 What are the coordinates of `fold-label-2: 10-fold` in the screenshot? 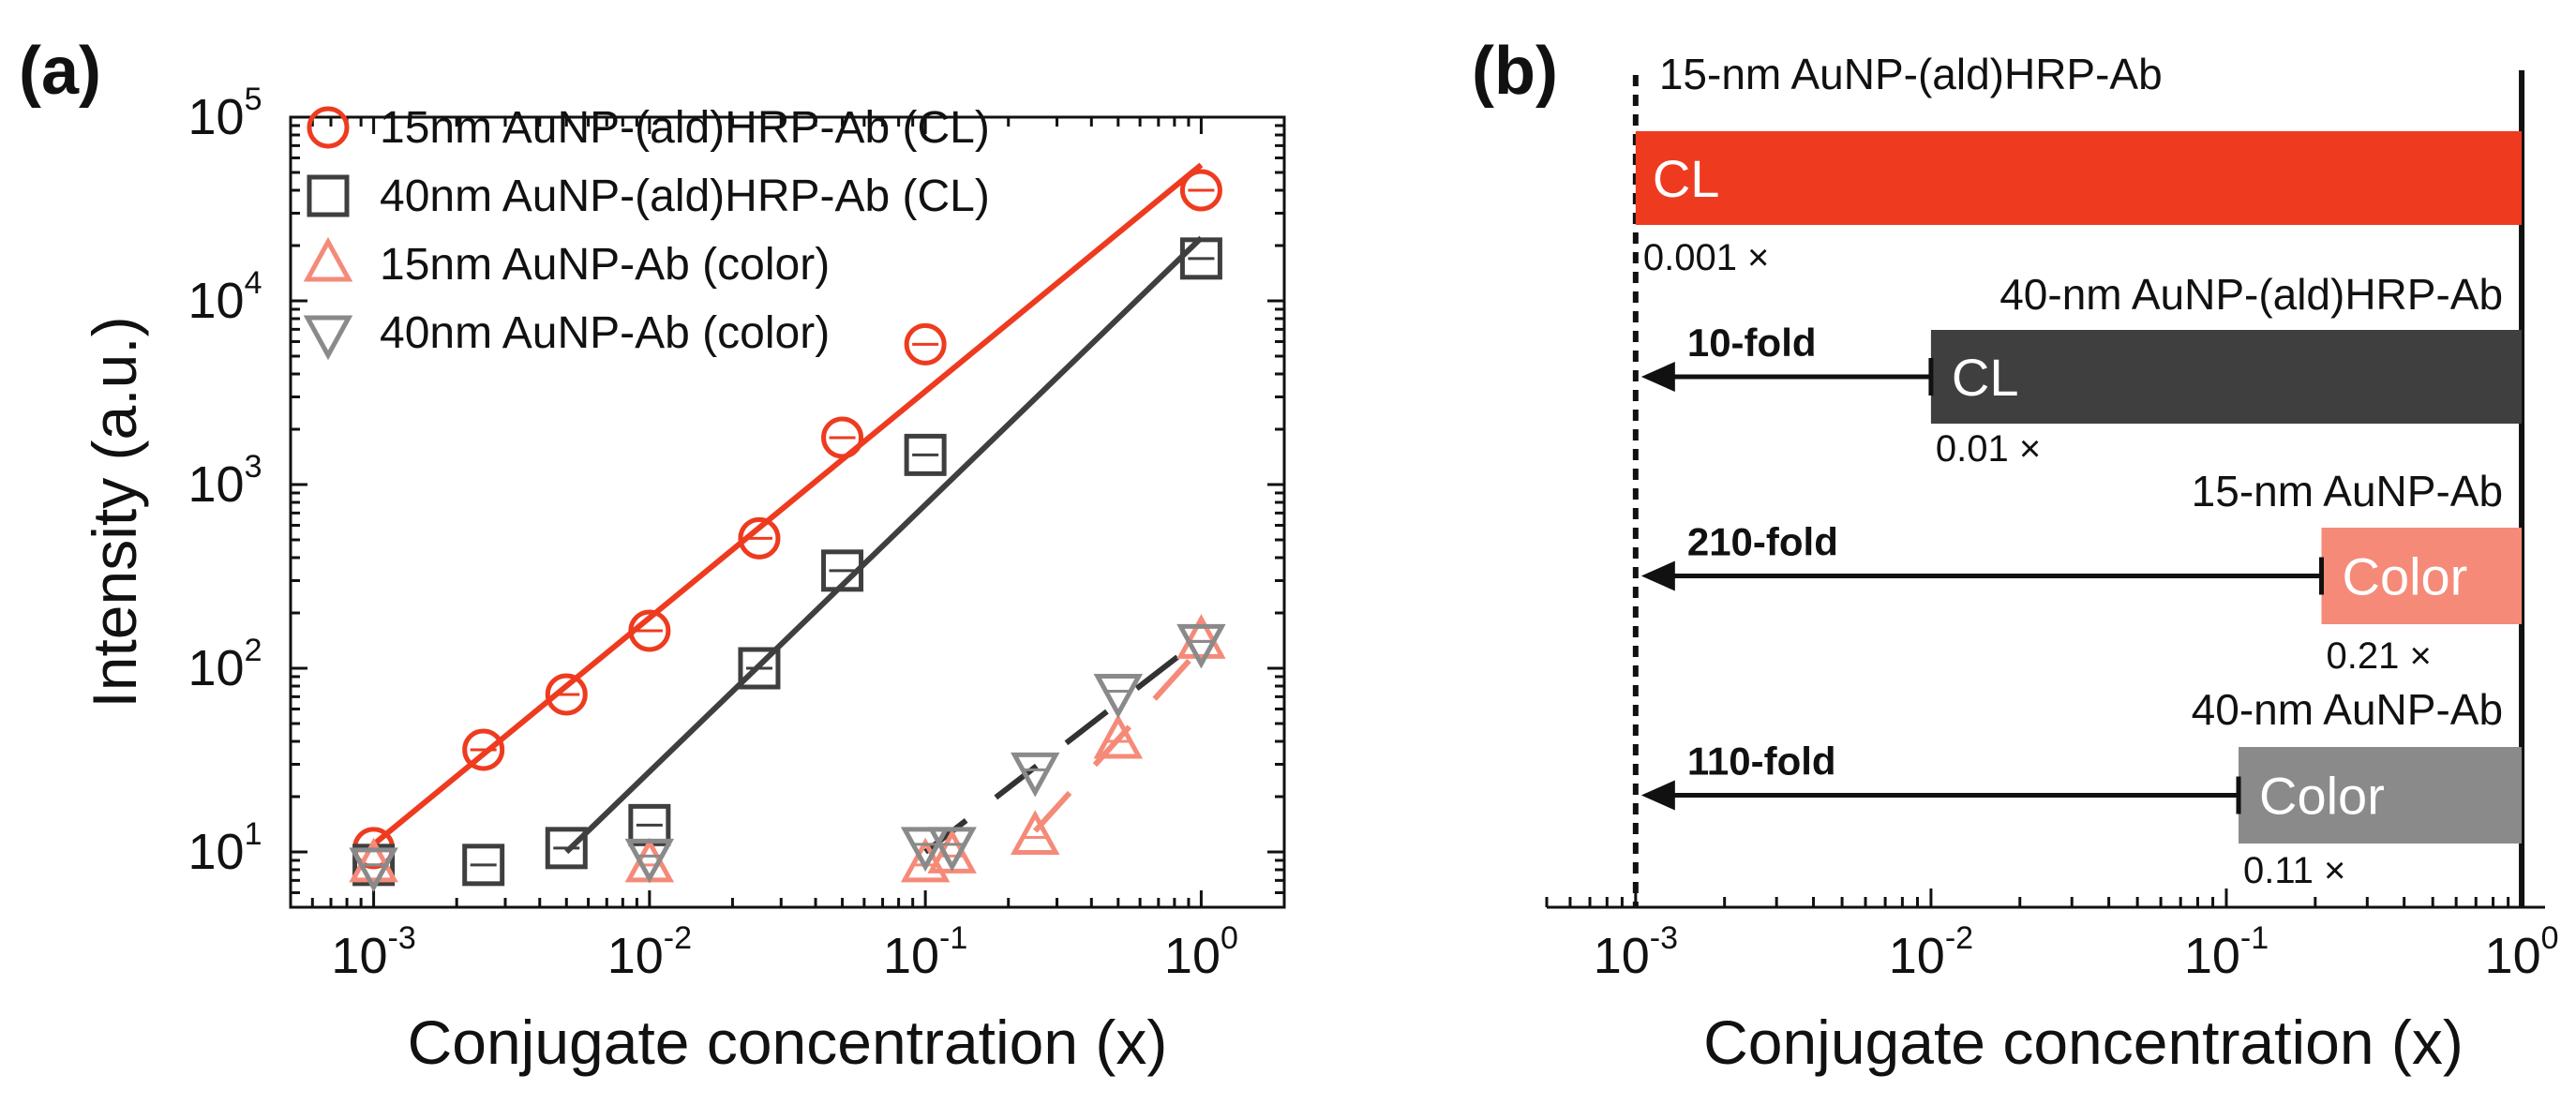 It's located at (1752, 343).